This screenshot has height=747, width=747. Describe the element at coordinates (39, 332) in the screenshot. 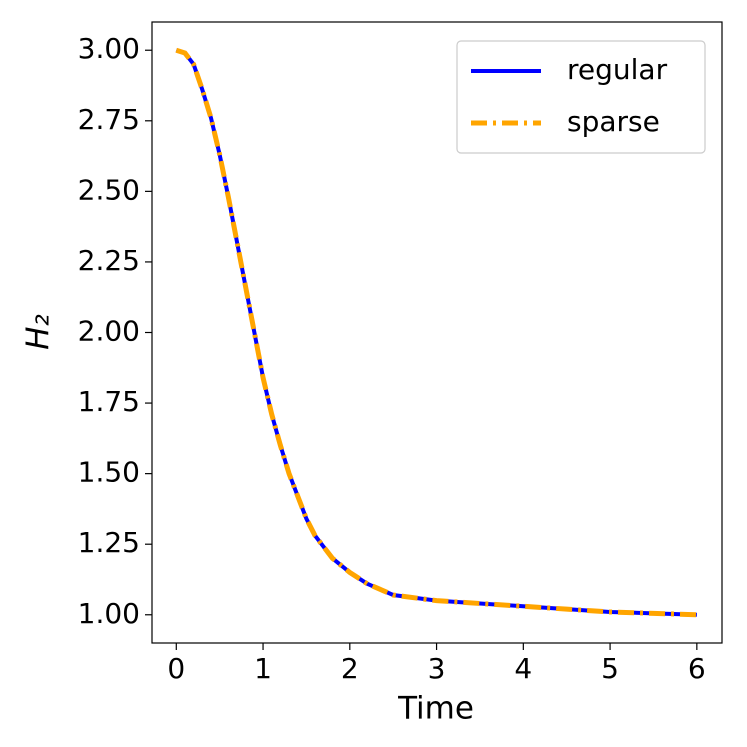

I see `y-axis-label: H₂` at that location.